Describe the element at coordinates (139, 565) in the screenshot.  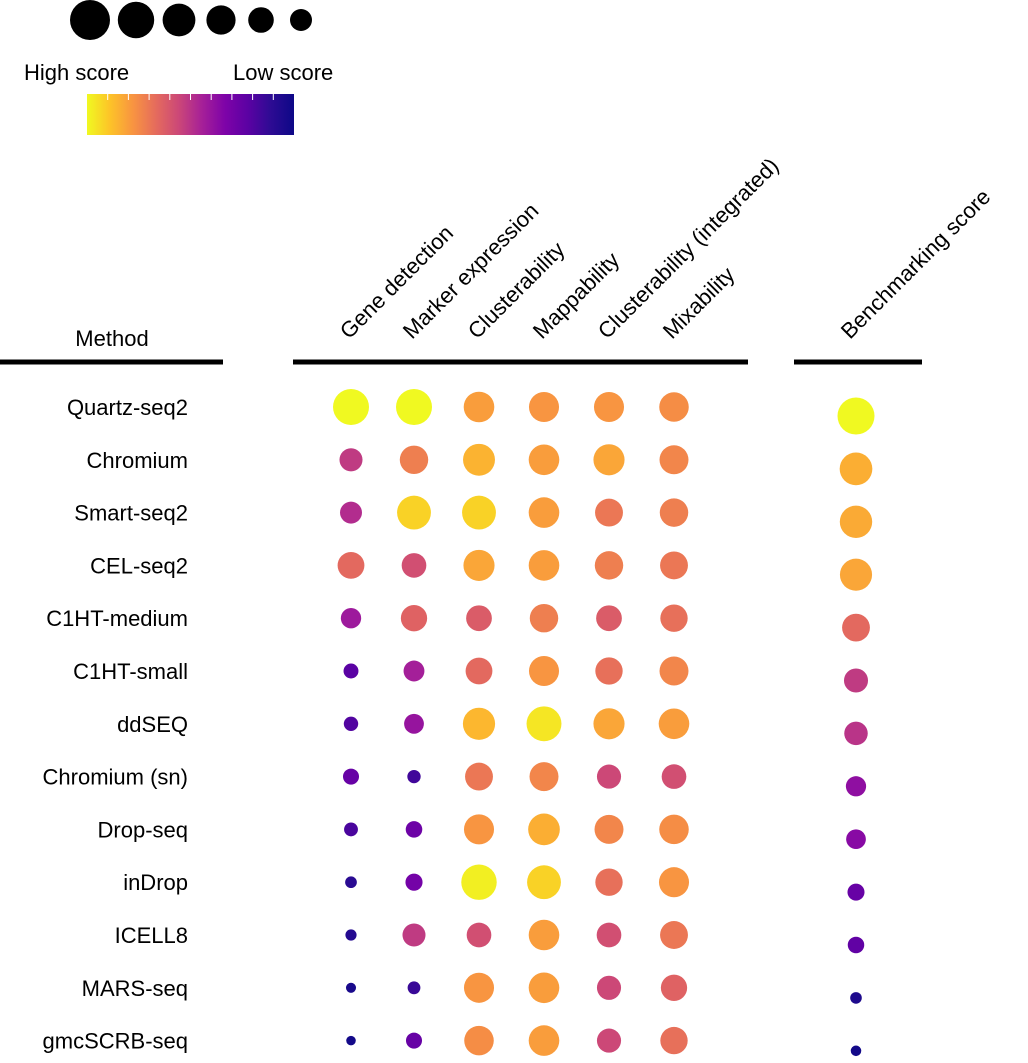
I see `method-label: CEL-seq2` at that location.